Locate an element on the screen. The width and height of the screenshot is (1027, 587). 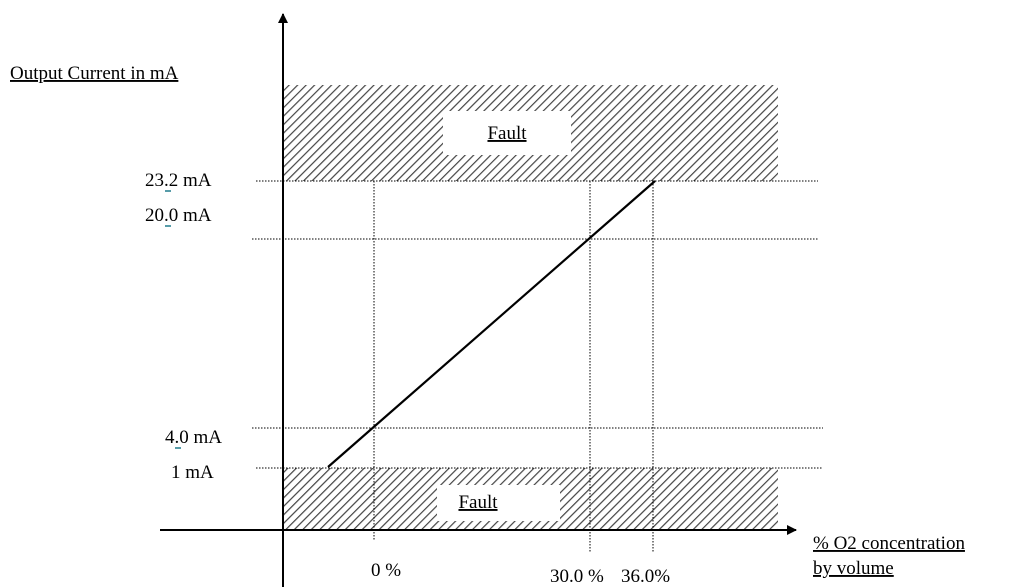
x-tick-label: 30.0 % is located at coordinates (577, 576).